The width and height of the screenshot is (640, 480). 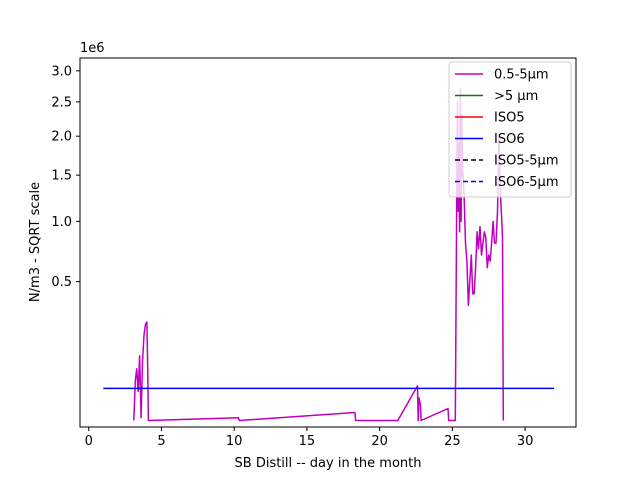 What do you see at coordinates (379, 441) in the screenshot?
I see `x-tick-label: 20` at bounding box center [379, 441].